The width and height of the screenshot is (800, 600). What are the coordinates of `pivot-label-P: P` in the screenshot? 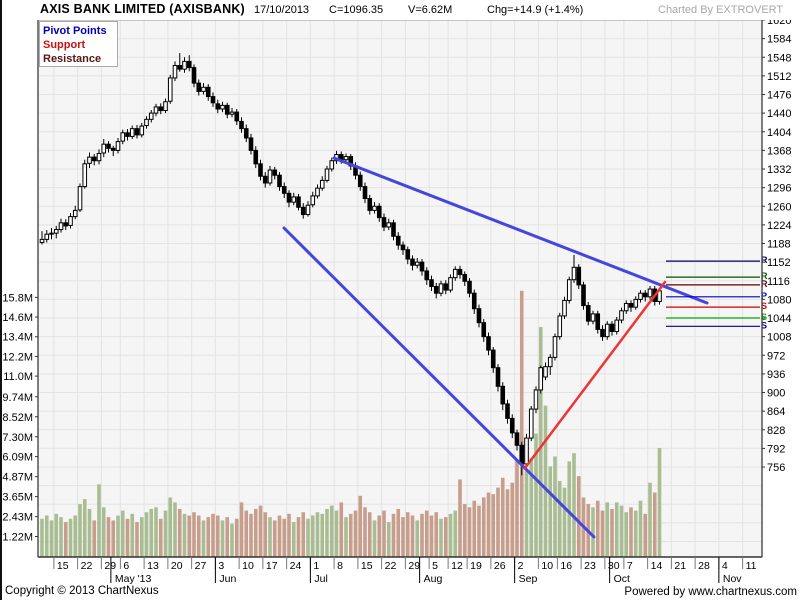 It's located at (764, 296).